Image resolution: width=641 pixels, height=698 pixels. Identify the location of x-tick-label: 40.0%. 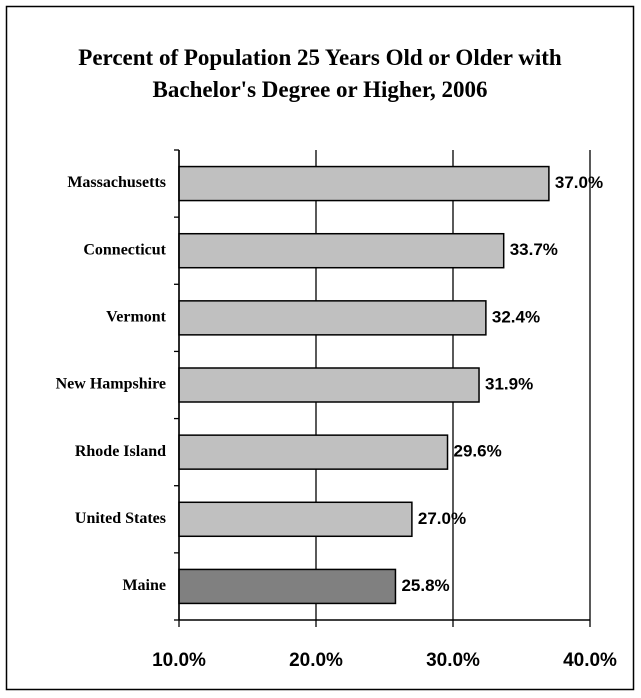
(590, 660).